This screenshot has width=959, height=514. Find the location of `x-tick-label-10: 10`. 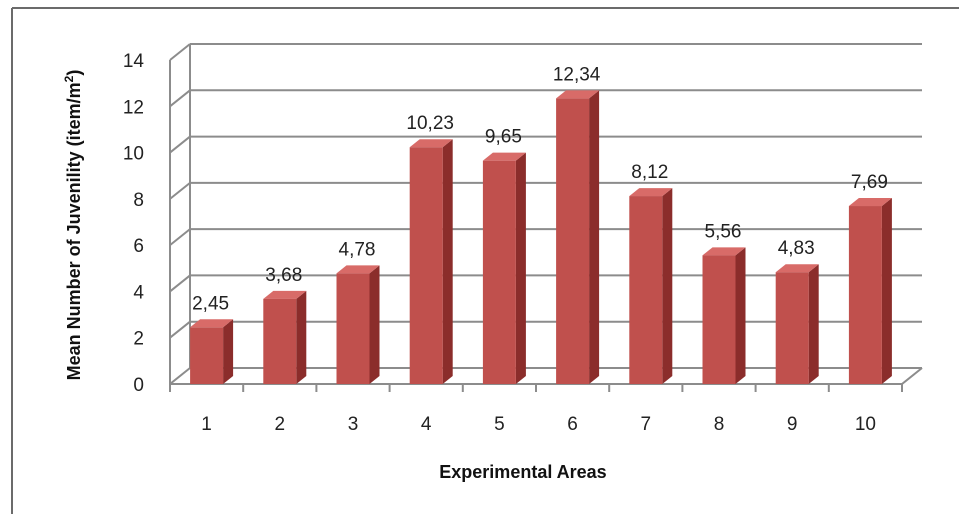

x-tick-label-10: 10 is located at coordinates (865, 424).